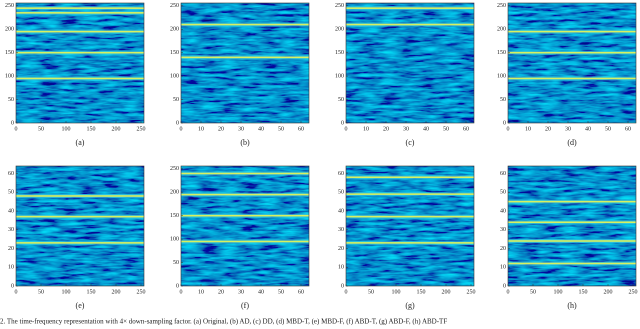 This screenshot has height=329, width=640. I want to click on panel-label: (b), so click(245, 142).